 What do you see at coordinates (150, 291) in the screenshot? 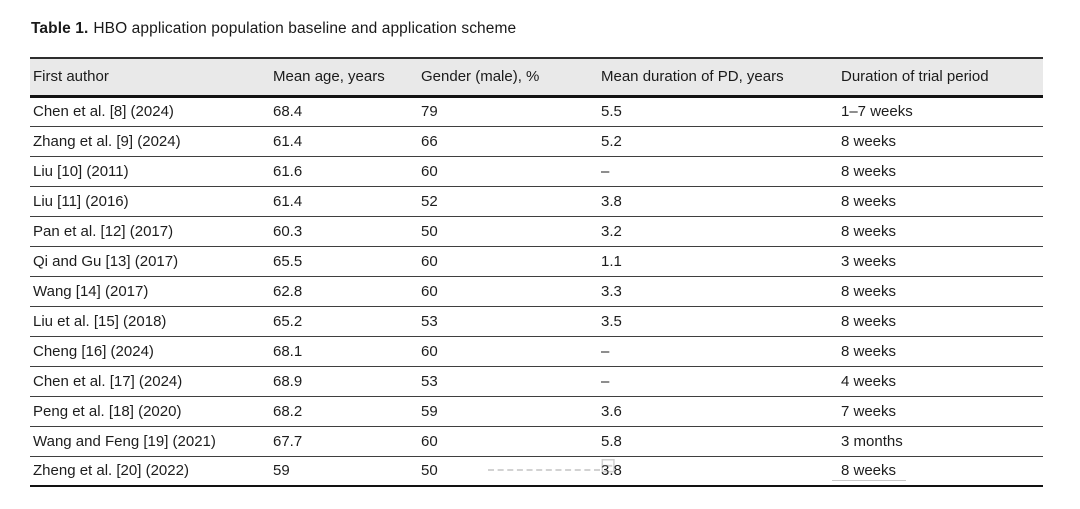
I see `table-cell: Wang [14] (2017)` at bounding box center [150, 291].